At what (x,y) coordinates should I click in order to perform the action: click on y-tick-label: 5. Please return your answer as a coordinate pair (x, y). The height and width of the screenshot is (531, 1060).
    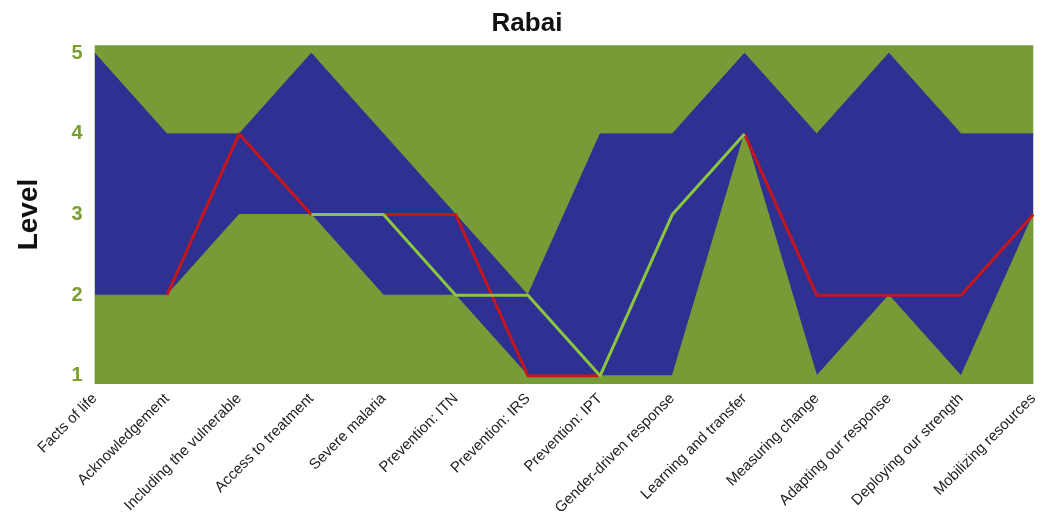
    Looking at the image, I should click on (77, 51).